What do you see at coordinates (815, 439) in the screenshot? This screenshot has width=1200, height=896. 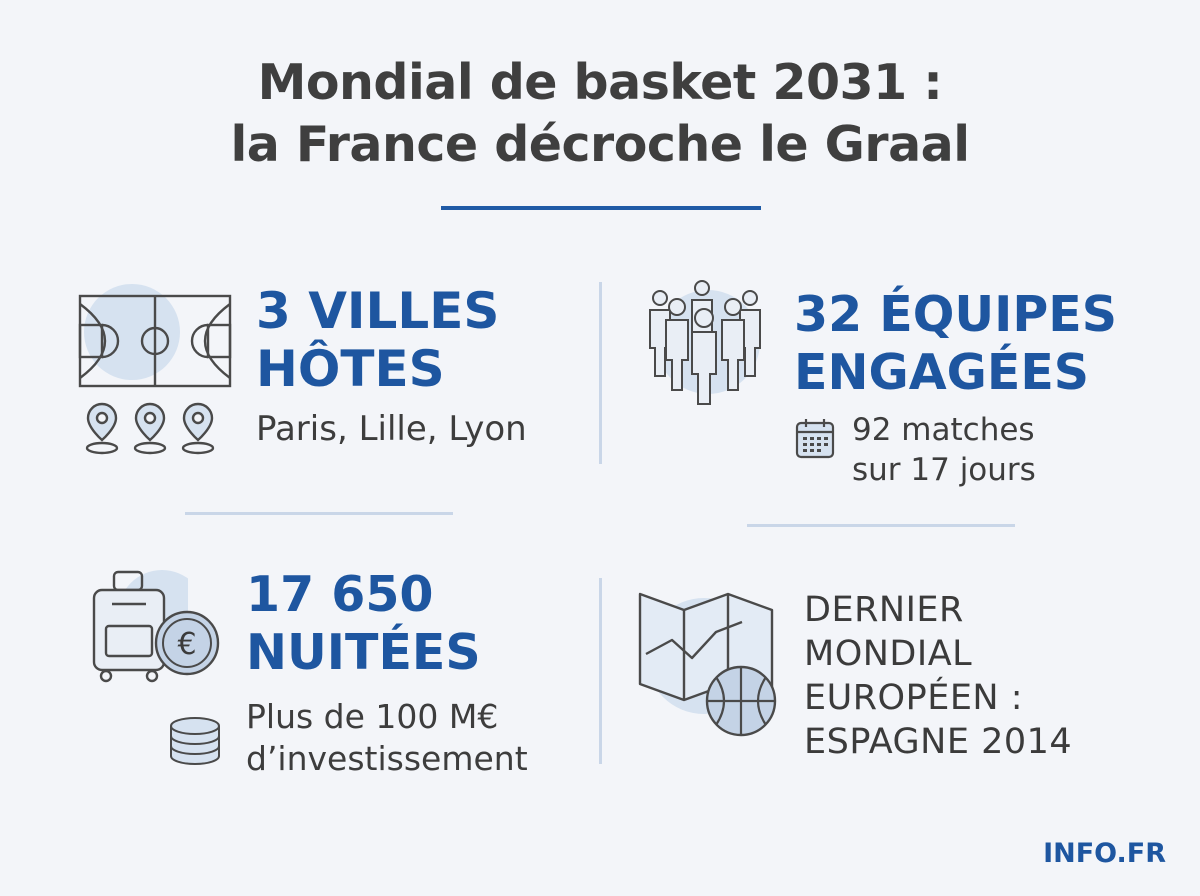 I see `calendar-icon` at bounding box center [815, 439].